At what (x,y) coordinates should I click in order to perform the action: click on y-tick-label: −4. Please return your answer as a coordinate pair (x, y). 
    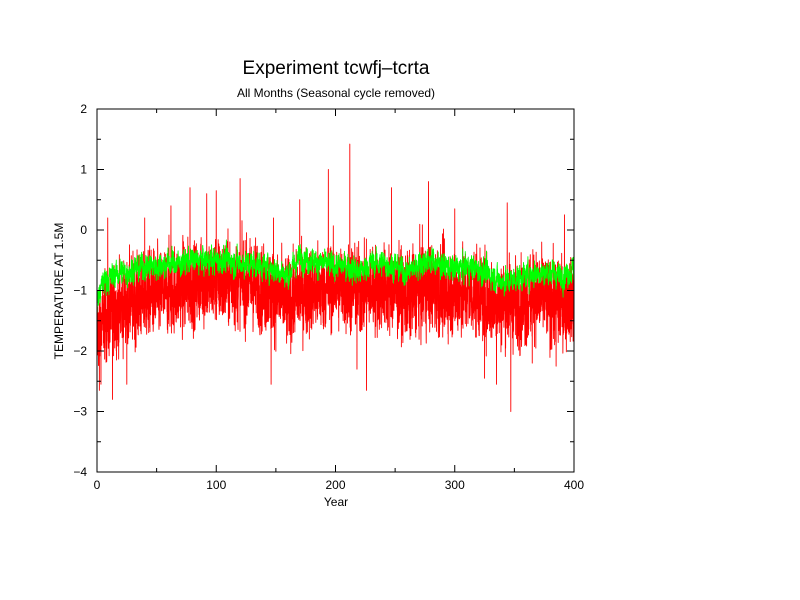
    Looking at the image, I should click on (80, 472).